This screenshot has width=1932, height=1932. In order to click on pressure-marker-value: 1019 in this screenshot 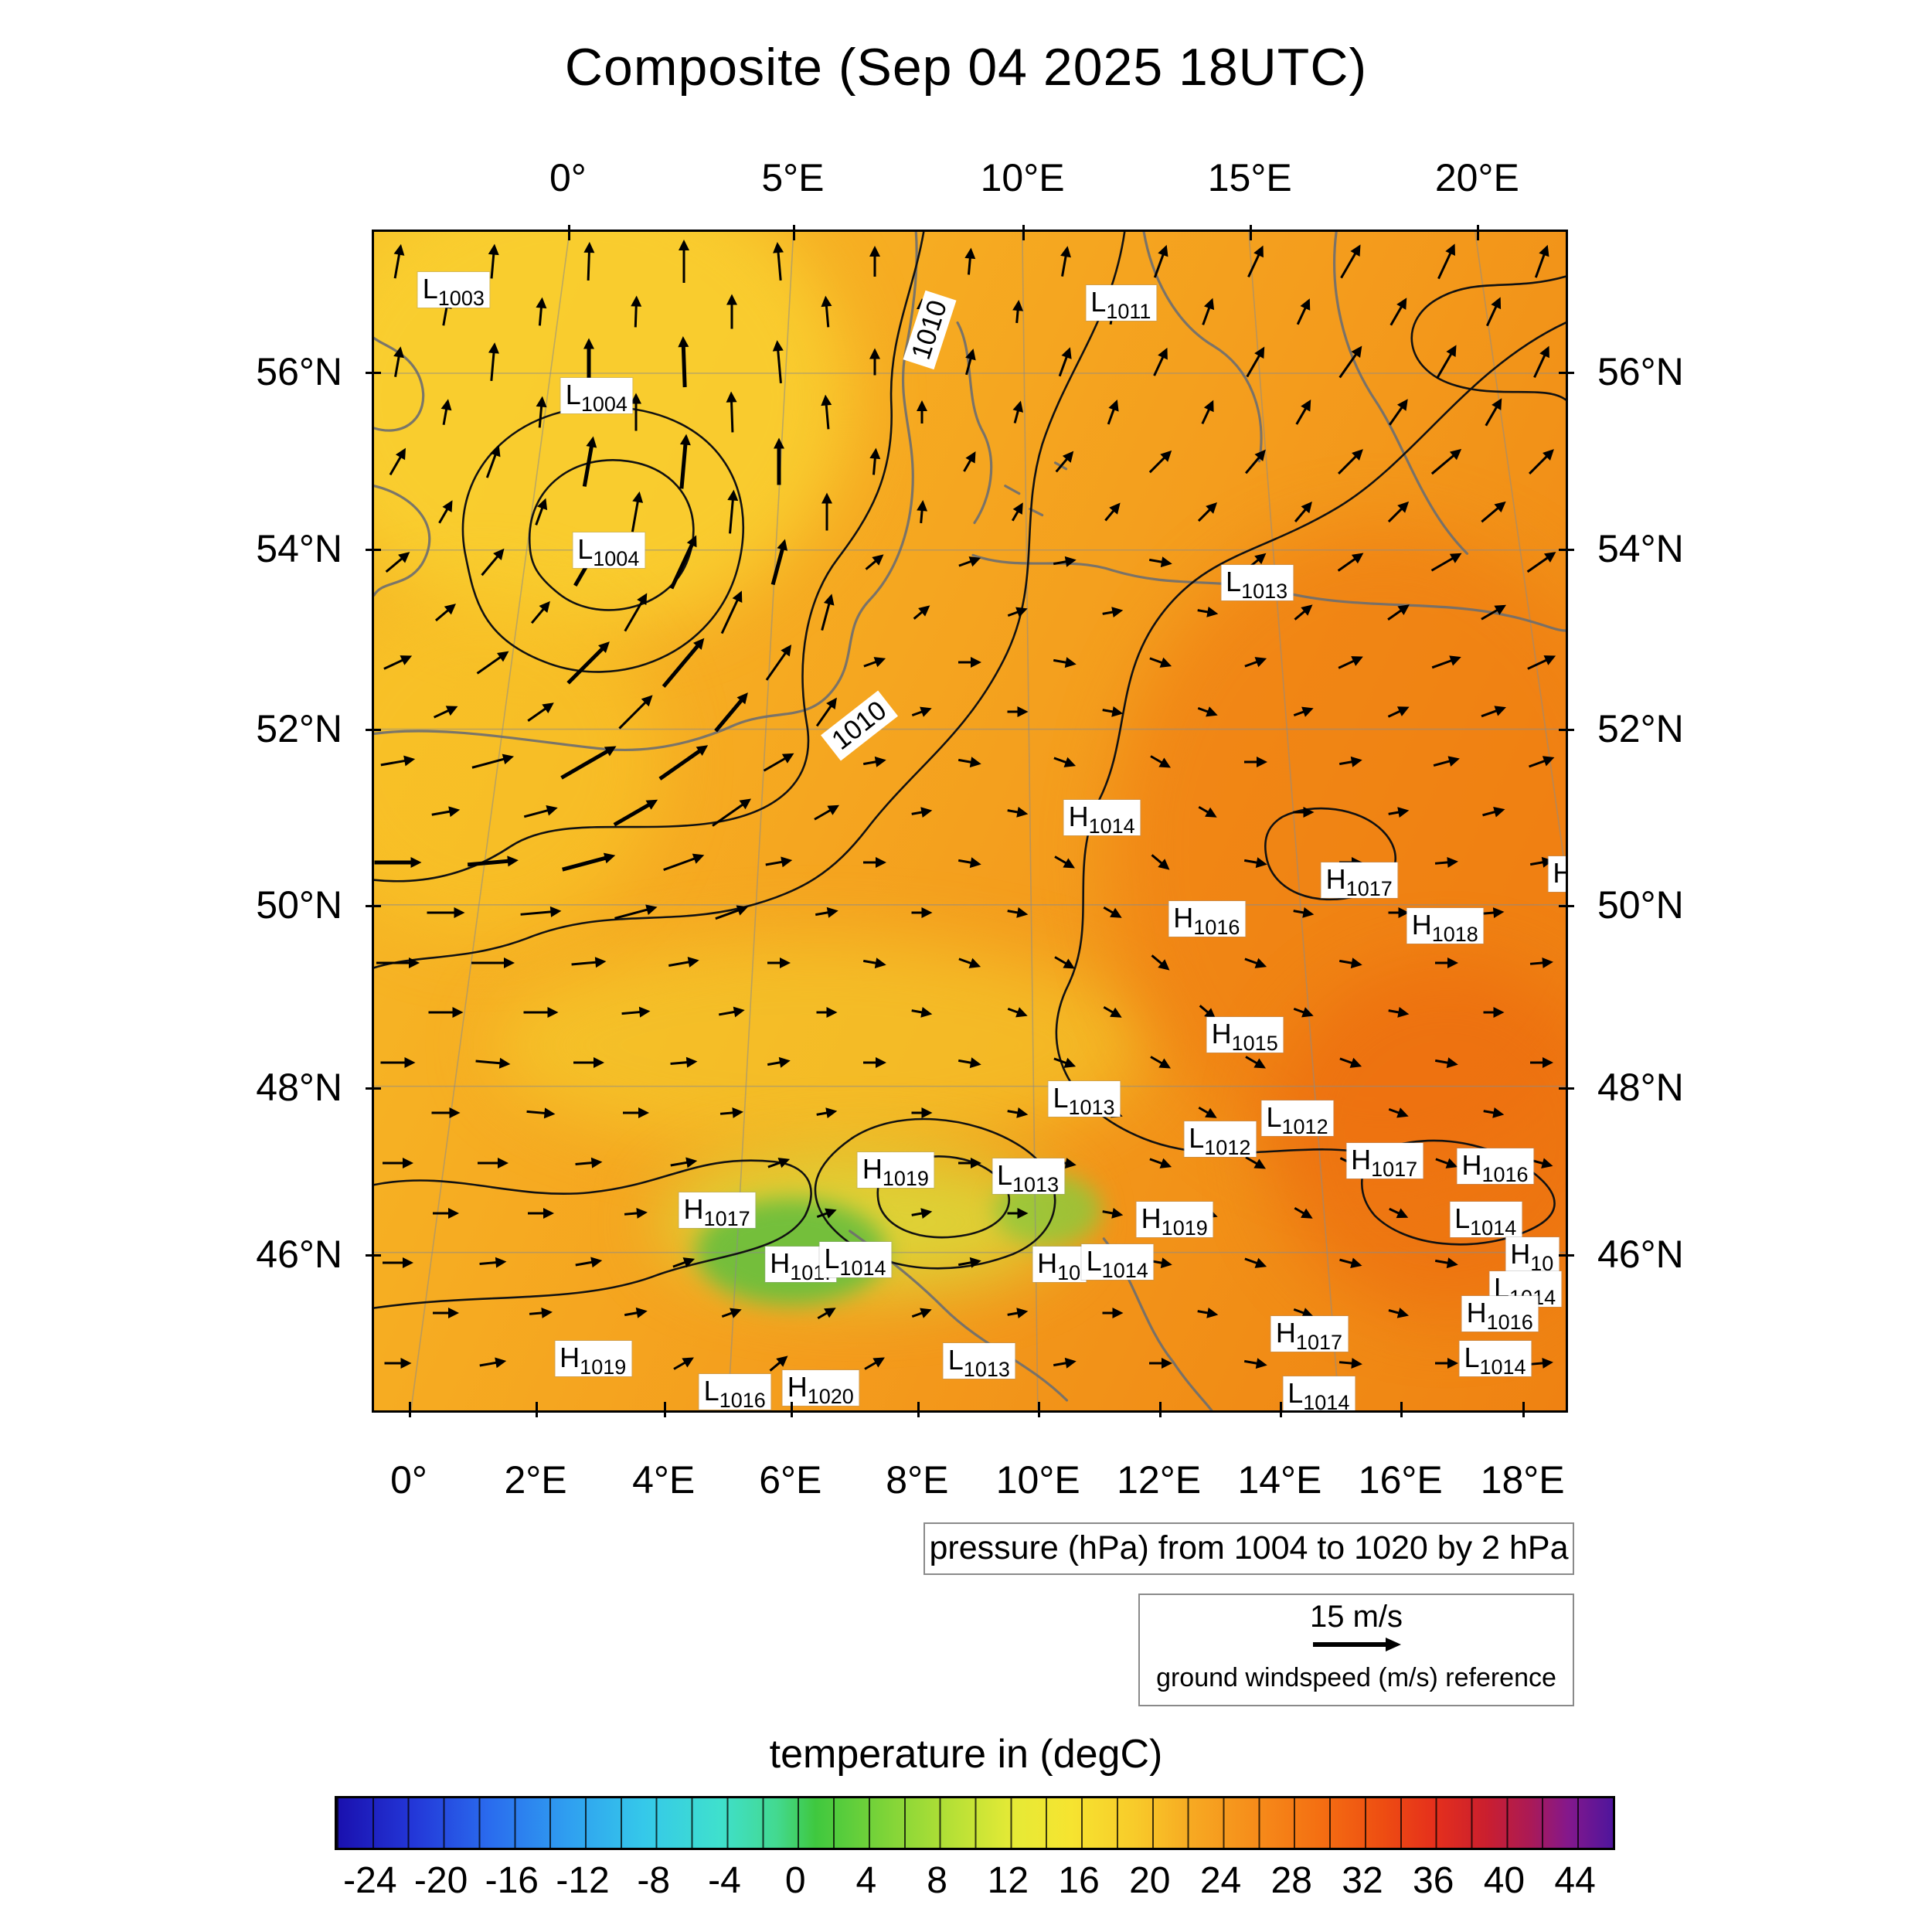, I will do `click(1184, 1228)`.